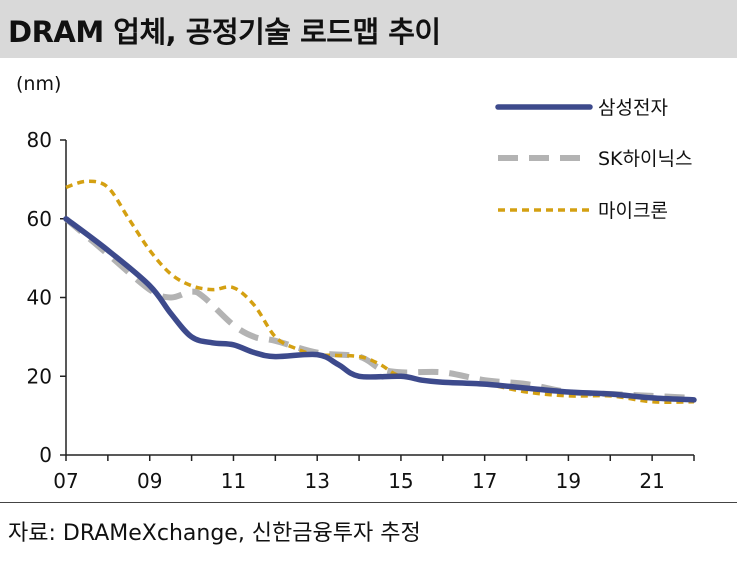 This screenshot has width=737, height=571. I want to click on x-tick-label: 07, so click(65, 481).